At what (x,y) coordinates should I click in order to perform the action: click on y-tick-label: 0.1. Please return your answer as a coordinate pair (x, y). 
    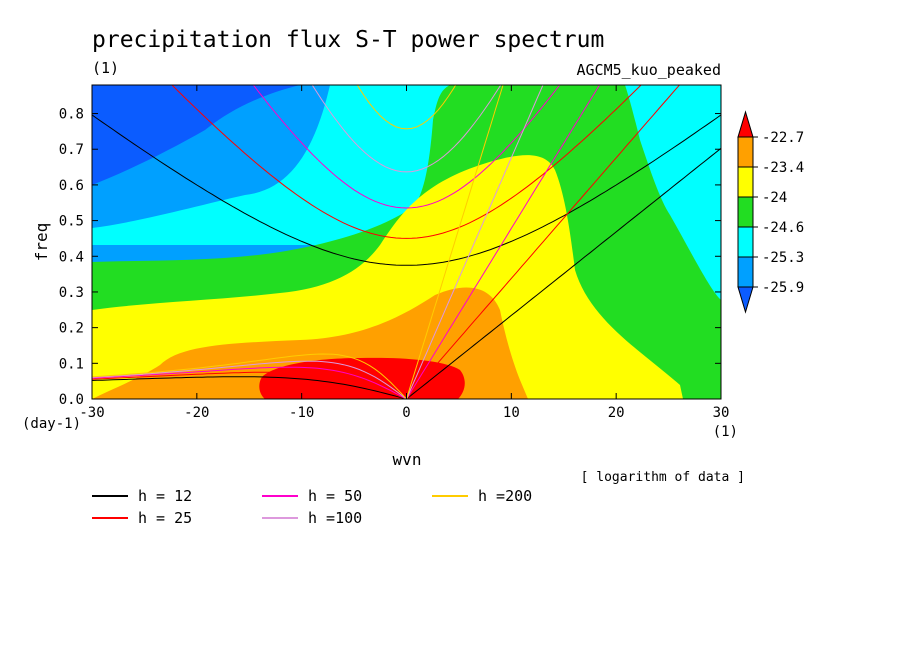
    Looking at the image, I should click on (71, 364).